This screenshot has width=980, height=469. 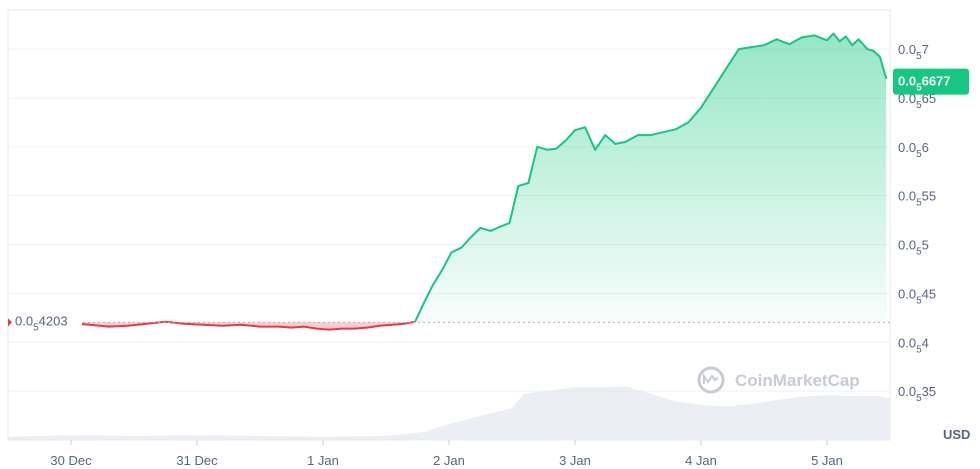 I want to click on y-tick-label: 0.057, so click(x=913, y=52).